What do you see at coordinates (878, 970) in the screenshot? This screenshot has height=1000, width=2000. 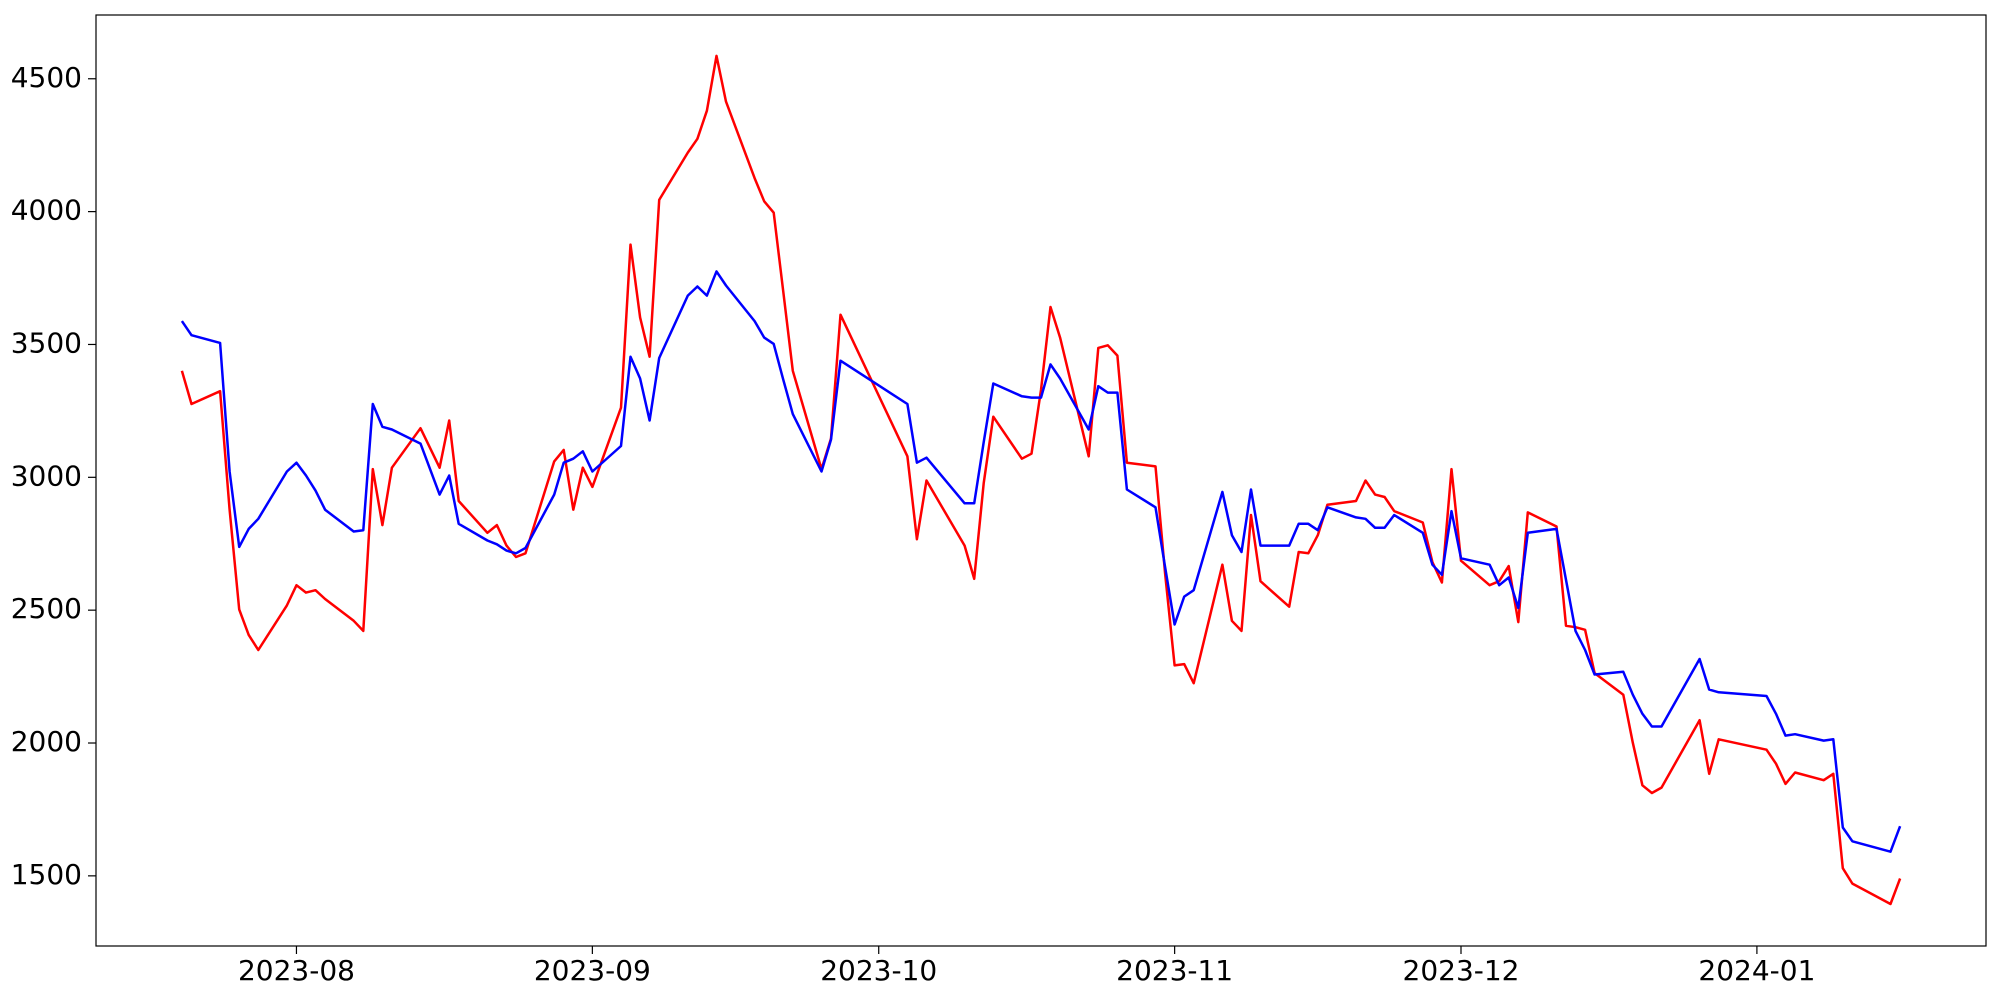 I see `x-tick-label: 2023-10` at bounding box center [878, 970].